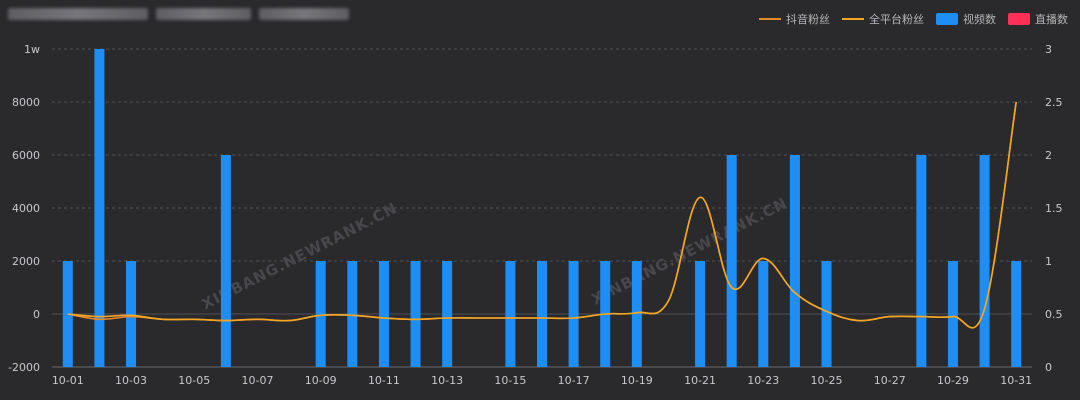 This screenshot has height=400, width=1080. Describe the element at coordinates (574, 380) in the screenshot. I see `x-axis-tick-label: 10-17` at that location.